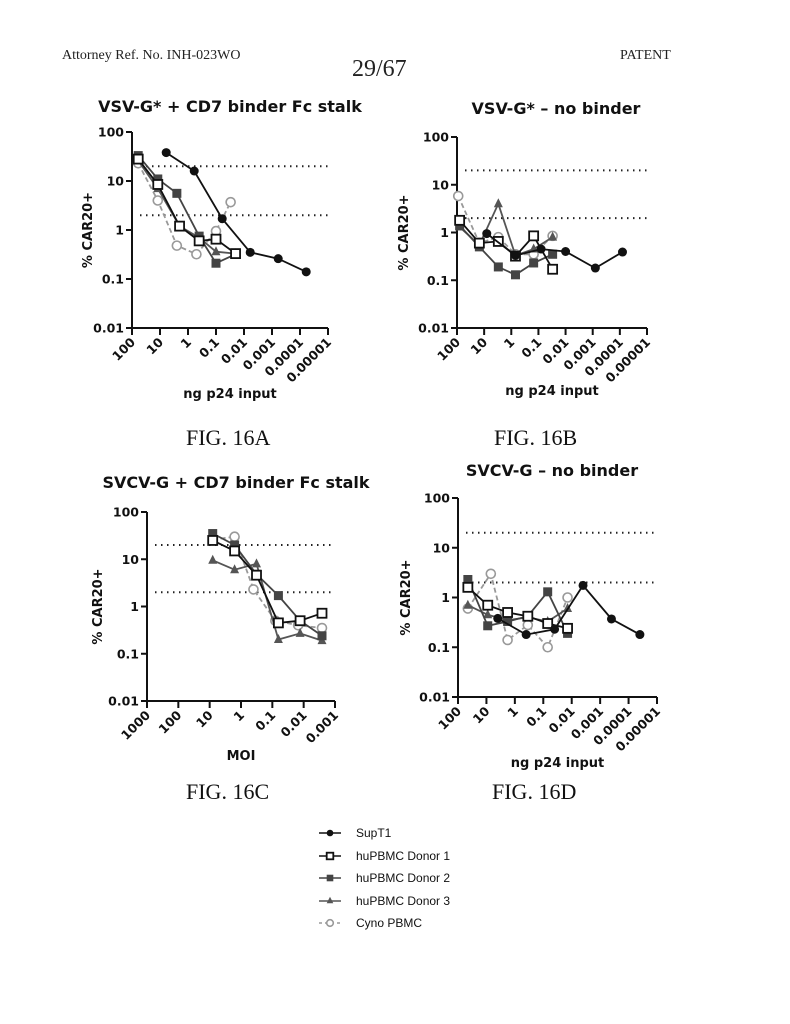  I want to click on page-number: 29/67, so click(379, 69).